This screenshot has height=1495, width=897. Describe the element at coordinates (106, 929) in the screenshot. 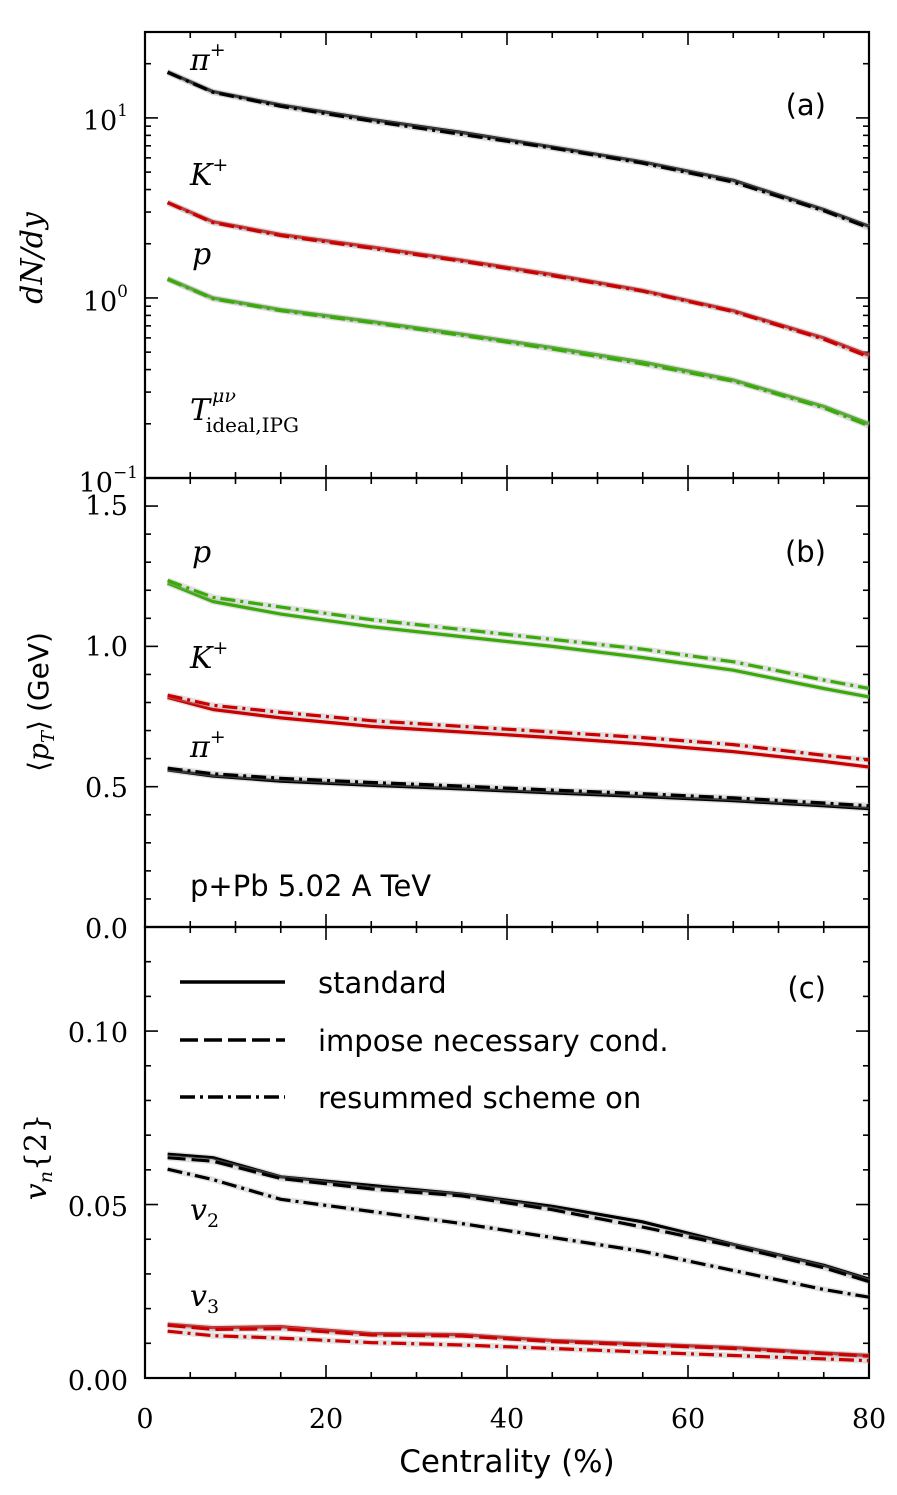

I see `y-tick-label-b: 0.0` at that location.